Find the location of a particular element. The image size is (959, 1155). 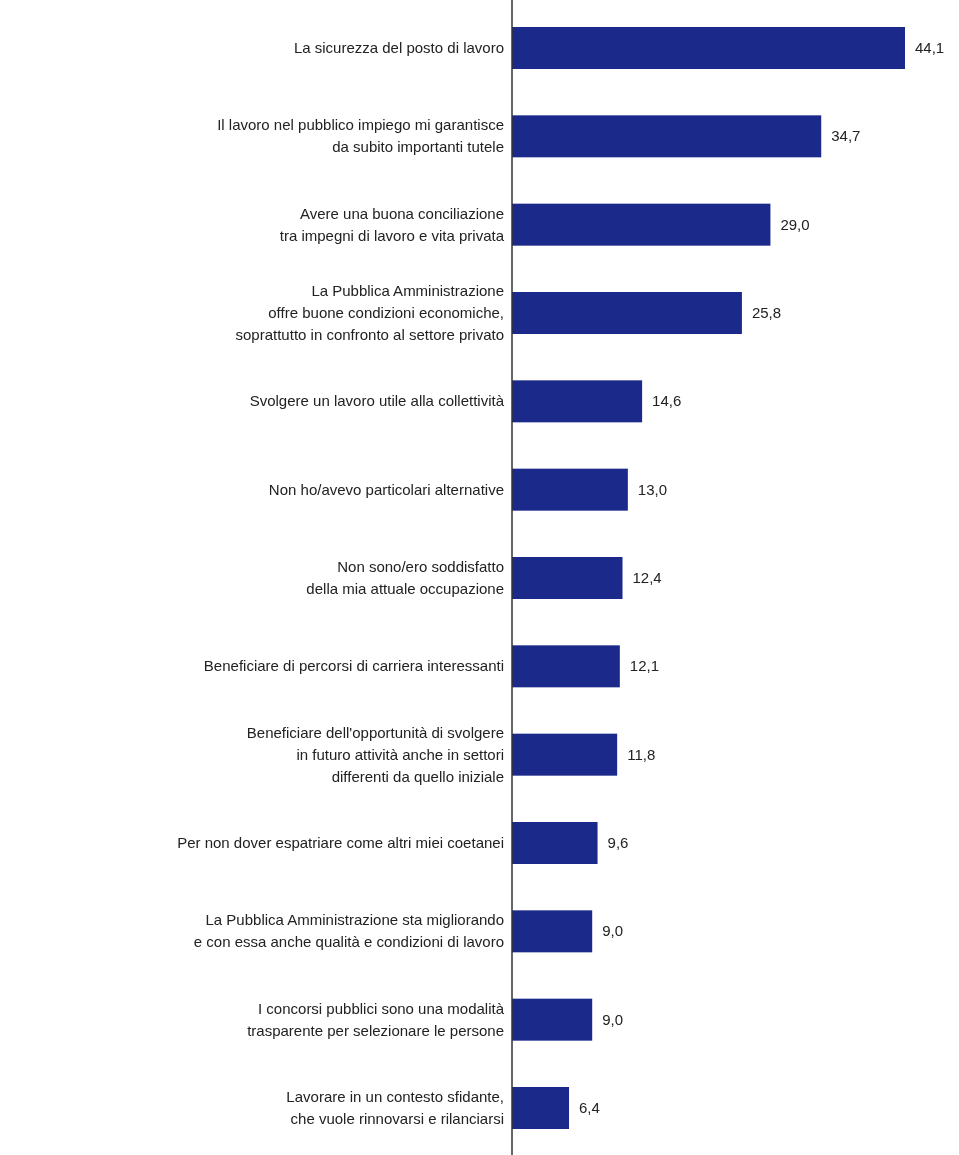

y-tick-label: Beneficiare di percorsi di carriera interessanti is located at coordinates (353, 666).